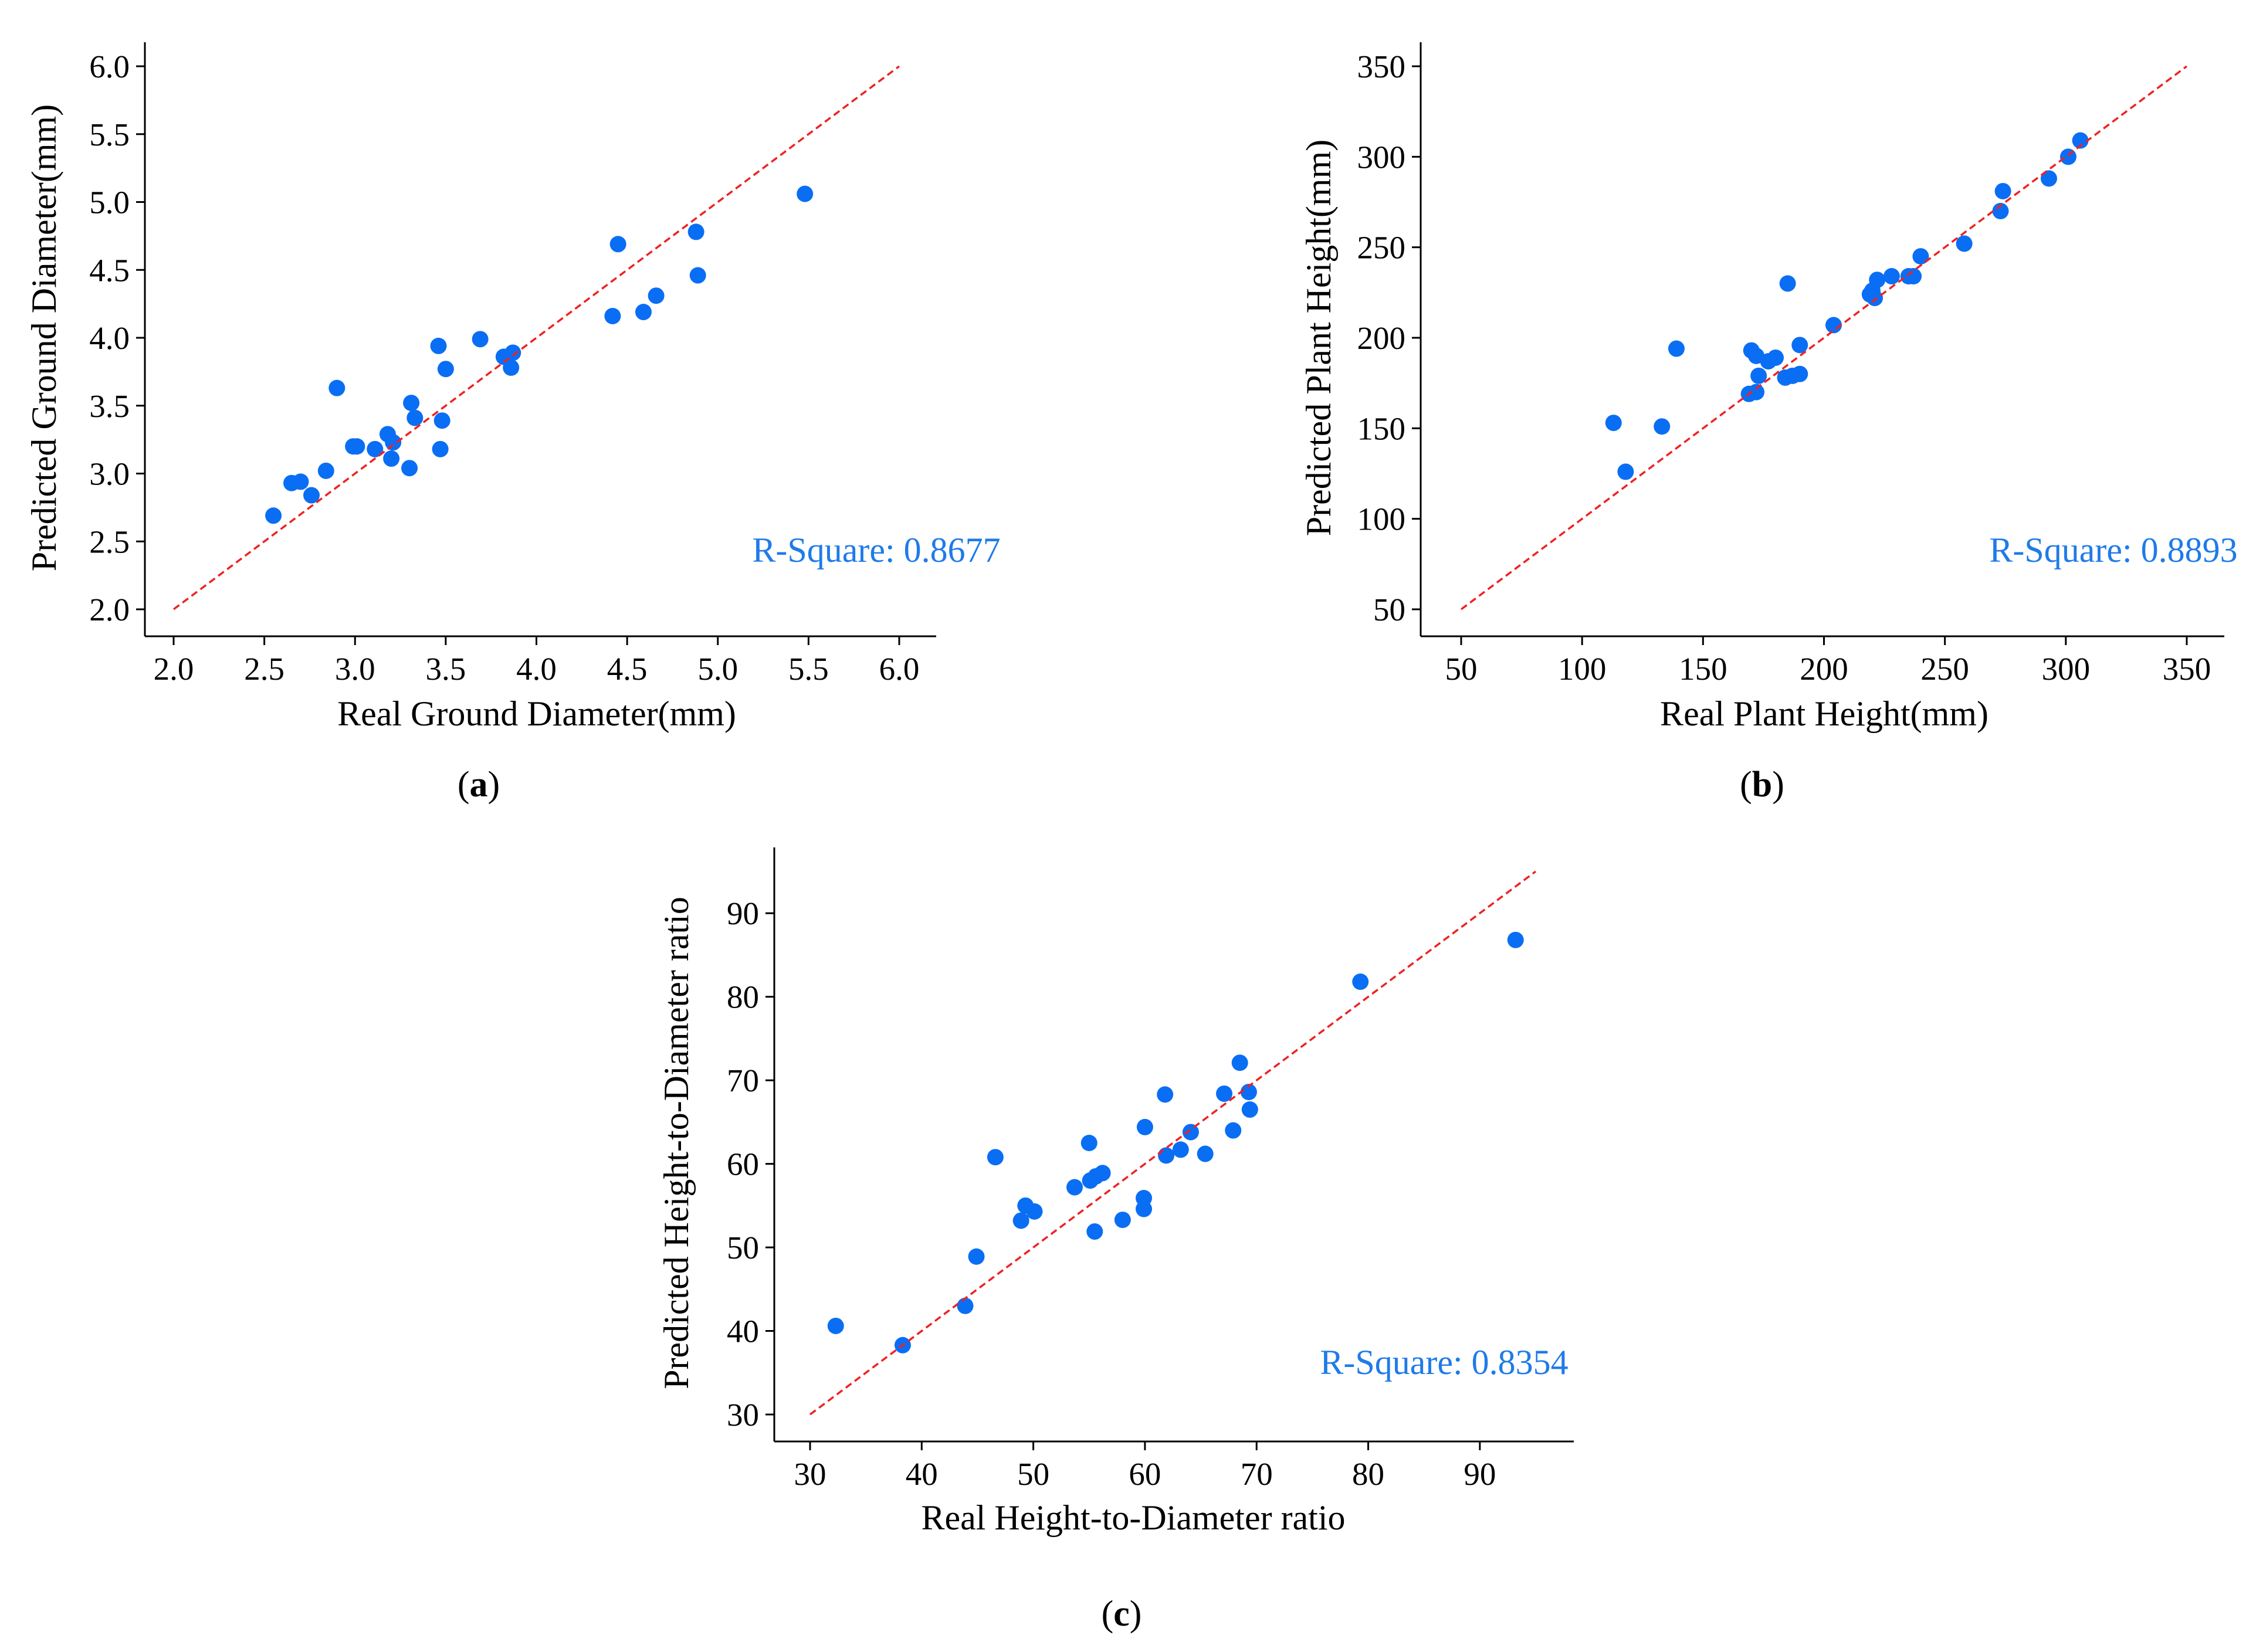  What do you see at coordinates (110, 134) in the screenshot?
I see `y-tick-label-a: 5.5` at bounding box center [110, 134].